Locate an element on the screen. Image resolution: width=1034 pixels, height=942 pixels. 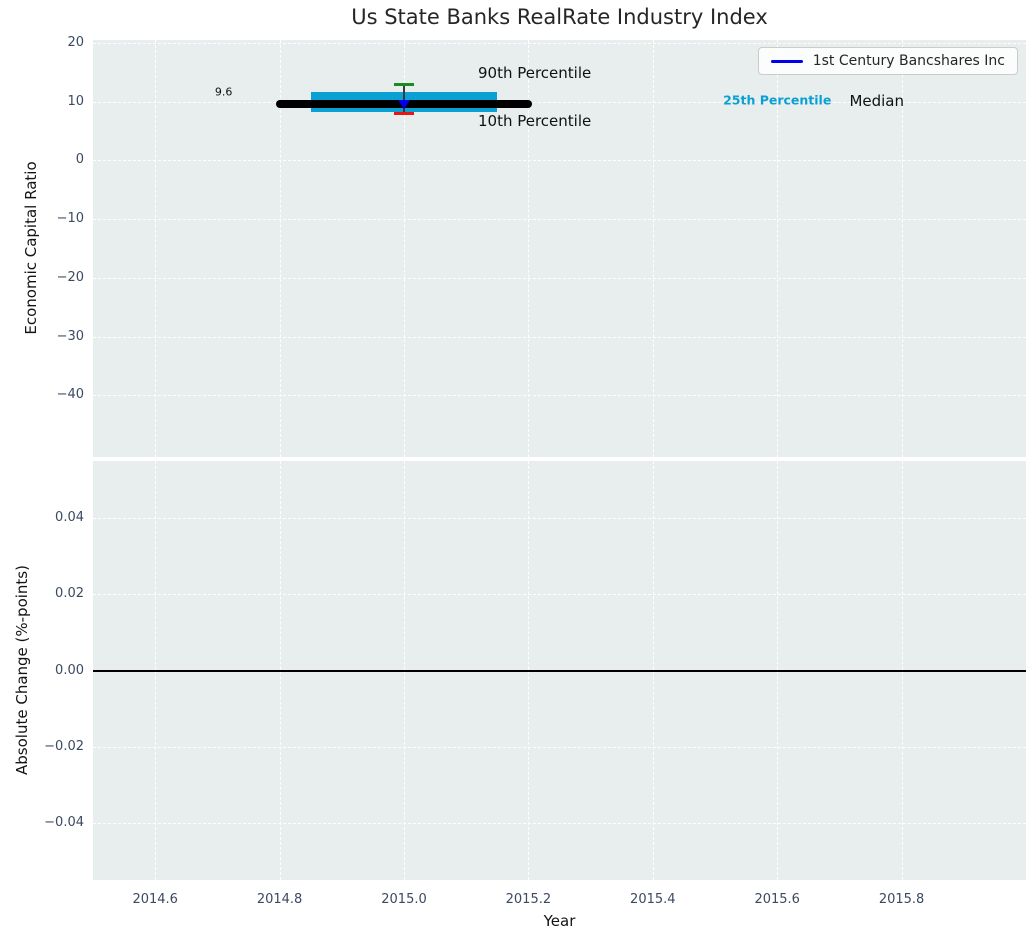
x-tick-label: 2015.6 is located at coordinates (777, 899).